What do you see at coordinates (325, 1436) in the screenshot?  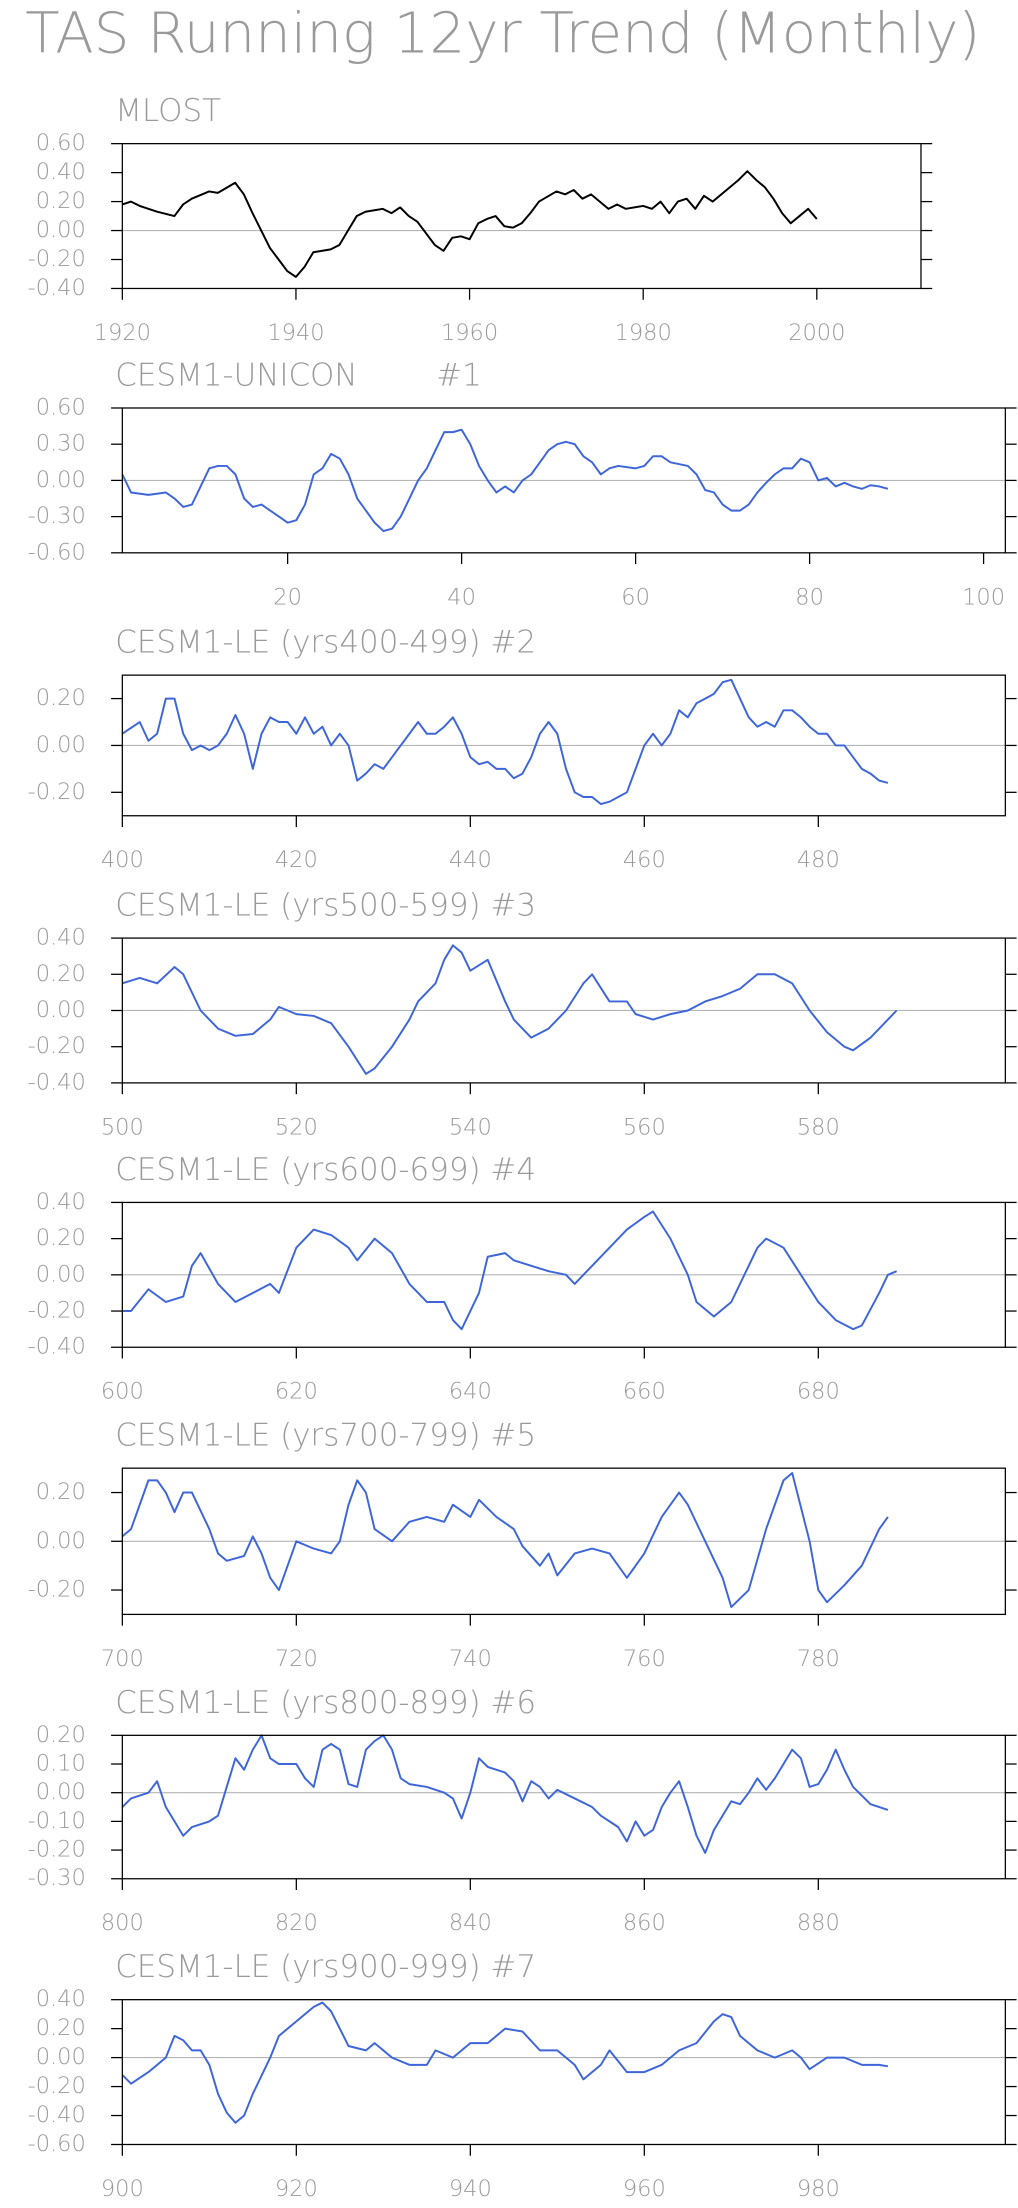 I see `panel-title: CESM1-LE (yrs700-799) #5` at bounding box center [325, 1436].